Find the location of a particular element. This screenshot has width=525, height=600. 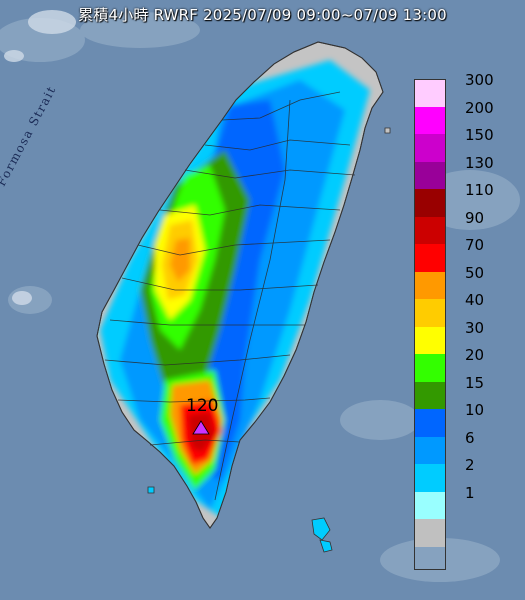

max-rainfall-triangle-icon is located at coordinates (201, 427).